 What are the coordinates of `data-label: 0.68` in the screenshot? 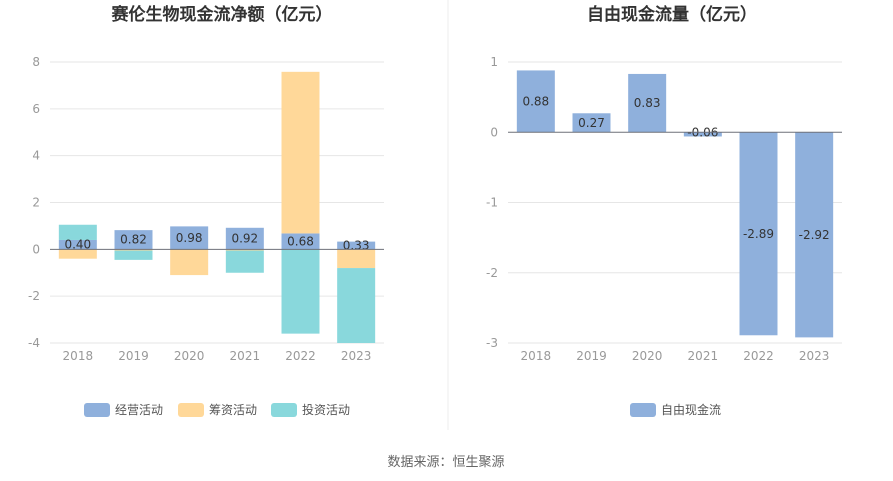 It's located at (300, 241).